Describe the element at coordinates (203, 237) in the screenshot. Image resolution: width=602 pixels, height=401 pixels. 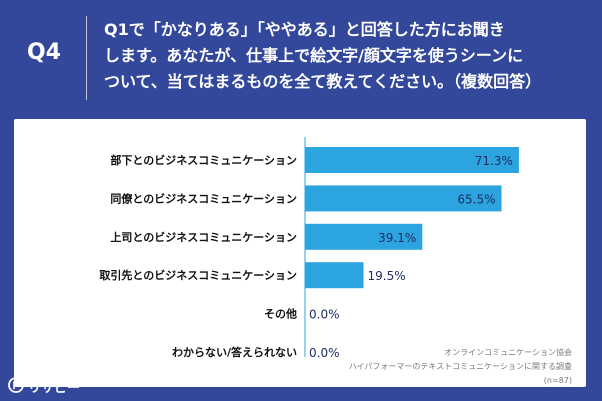
I see `category-label: 上司とのビジネスコミュニケーション` at that location.